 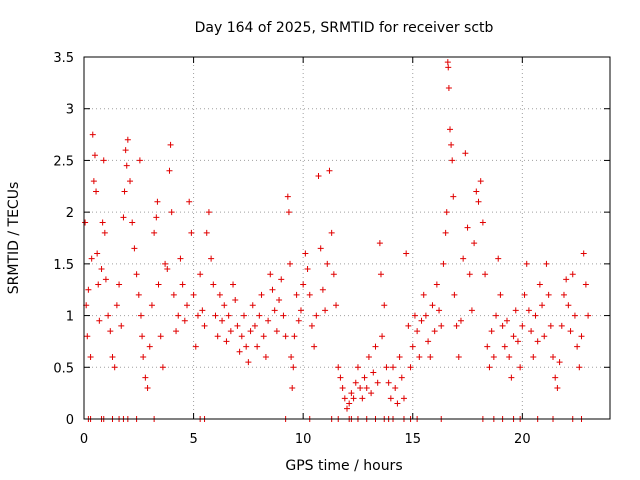 I want to click on y-tick-label: 0, so click(x=70, y=420).